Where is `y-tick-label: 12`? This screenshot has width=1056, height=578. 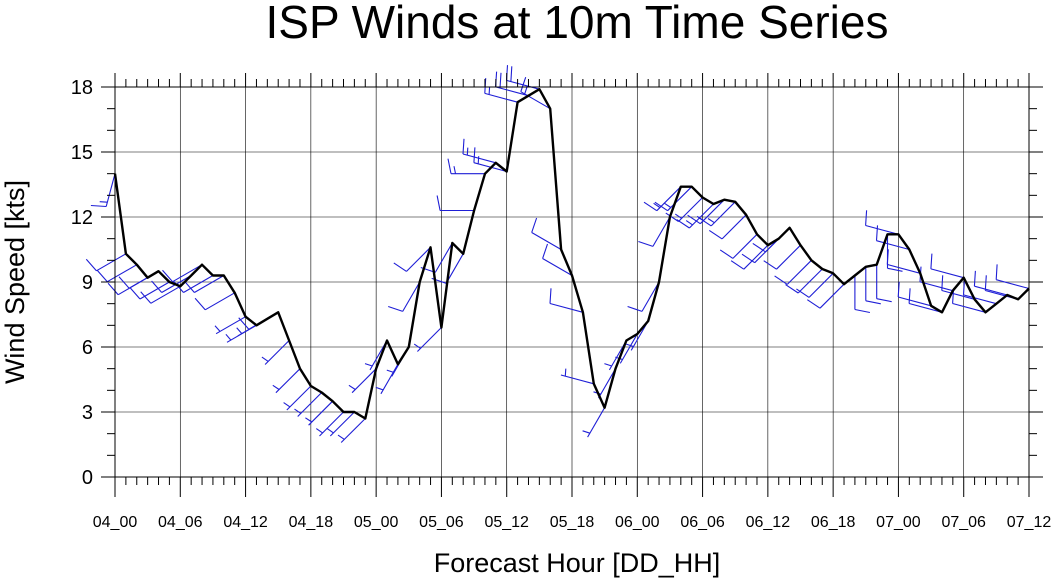 y-tick-label: 12 is located at coordinates (82, 218).